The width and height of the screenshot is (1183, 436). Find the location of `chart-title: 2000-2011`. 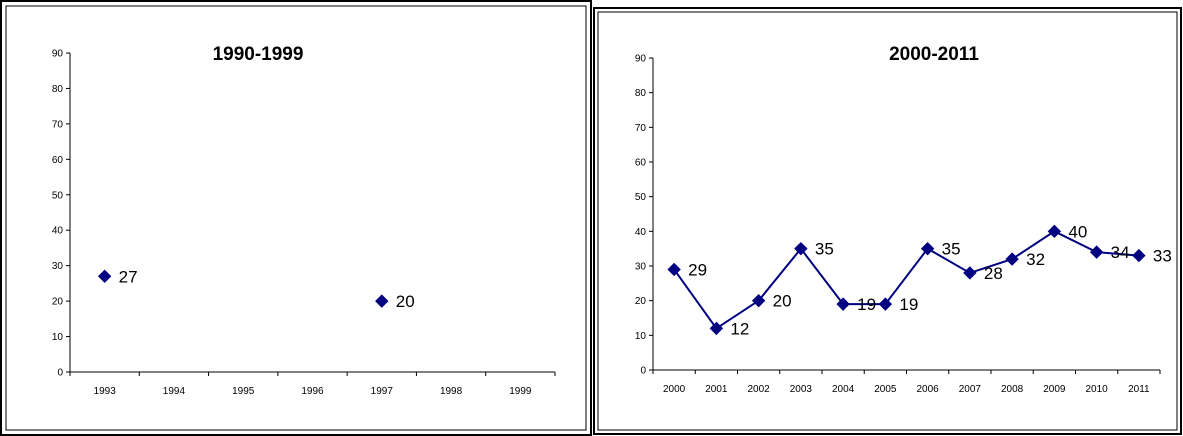

chart-title: 2000-2011 is located at coordinates (934, 54).